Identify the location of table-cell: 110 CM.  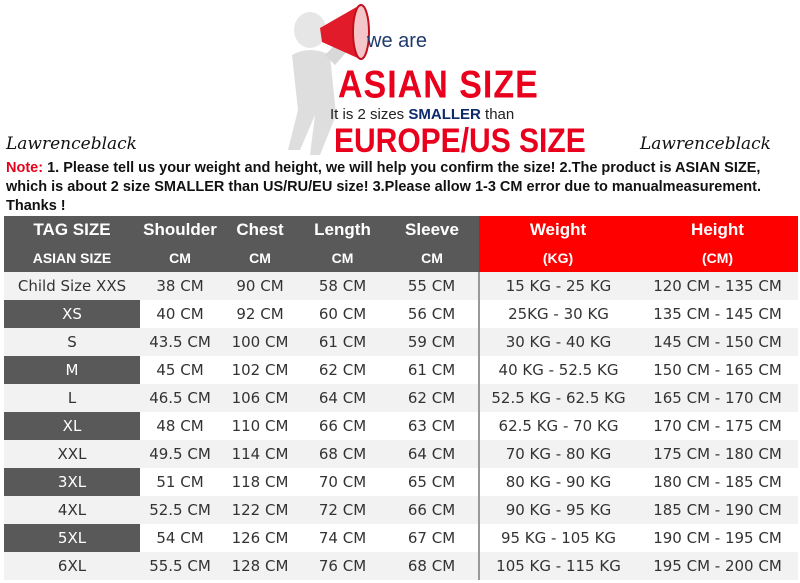
(260, 426).